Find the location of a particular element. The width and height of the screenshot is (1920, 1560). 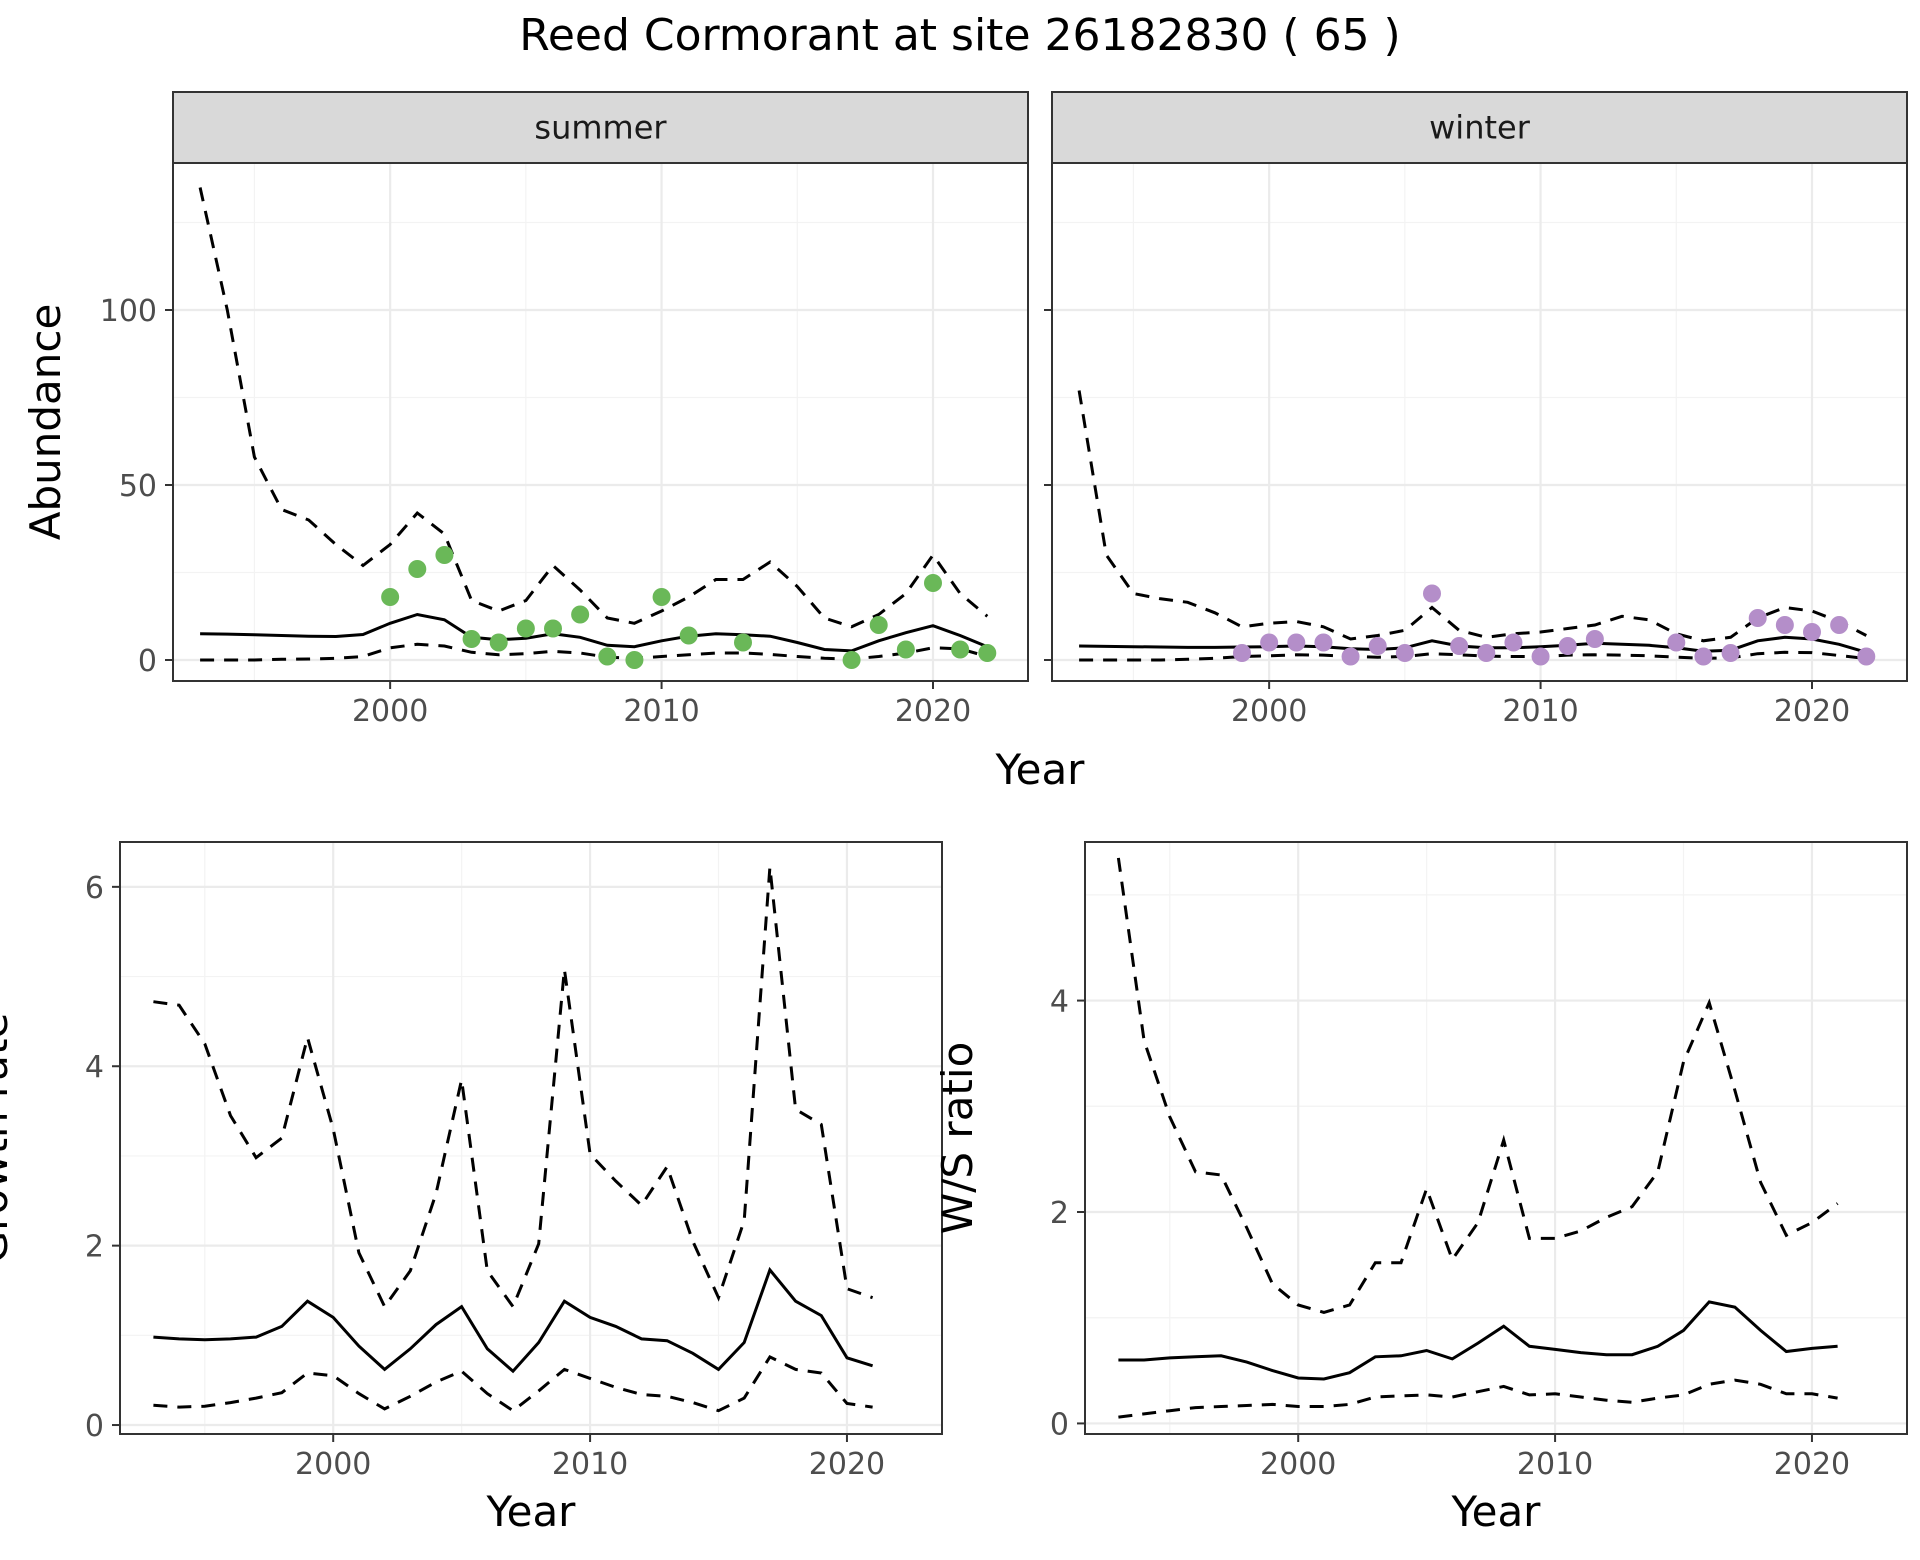

strip-label-winter: winter is located at coordinates (1480, 128).